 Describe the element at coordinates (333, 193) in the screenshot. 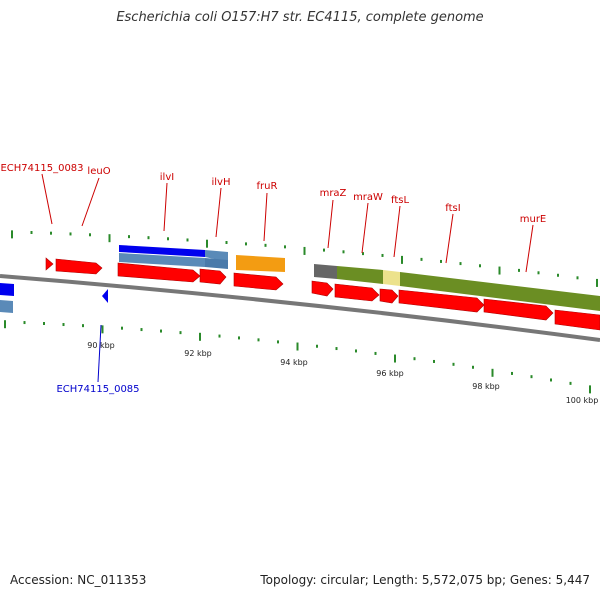

I see `gene-label-mraZ: mraZ` at that location.